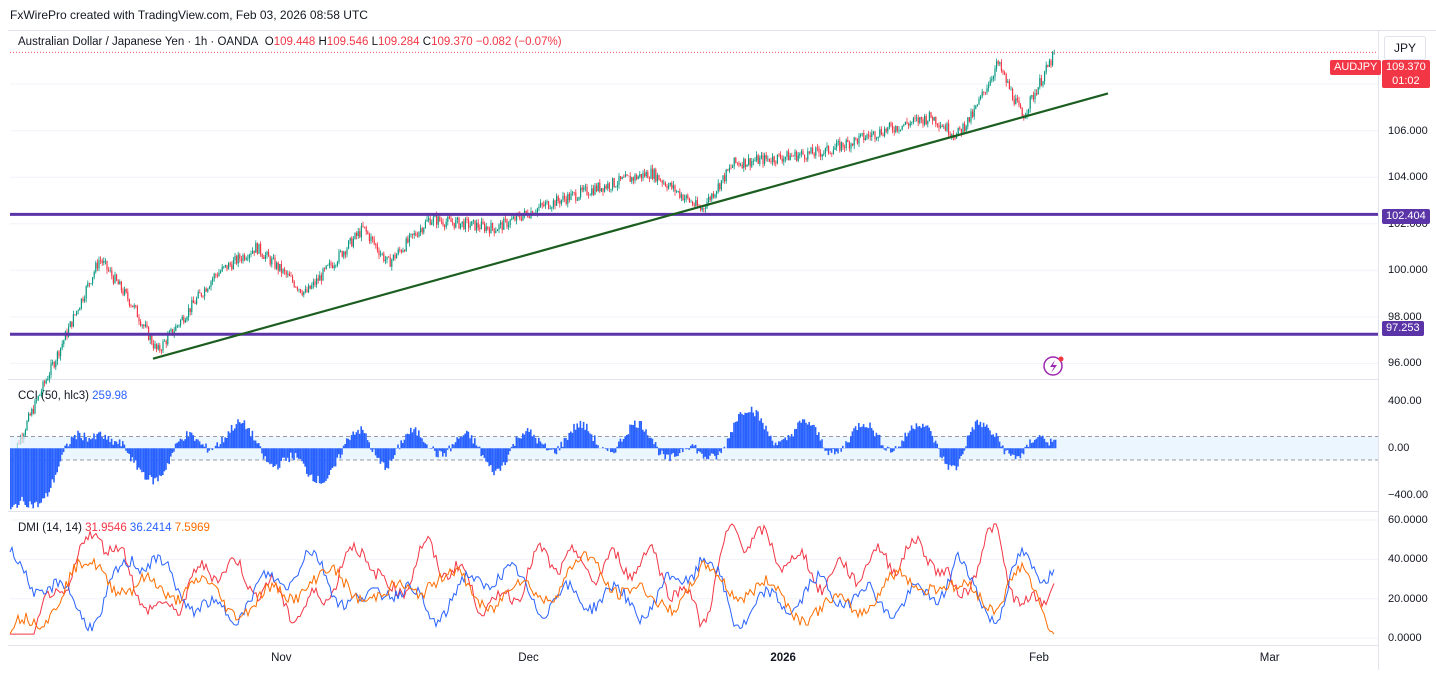 The width and height of the screenshot is (1436, 677). I want to click on cci-legend: CCI (50, hlc3) 259.98, so click(73, 396).